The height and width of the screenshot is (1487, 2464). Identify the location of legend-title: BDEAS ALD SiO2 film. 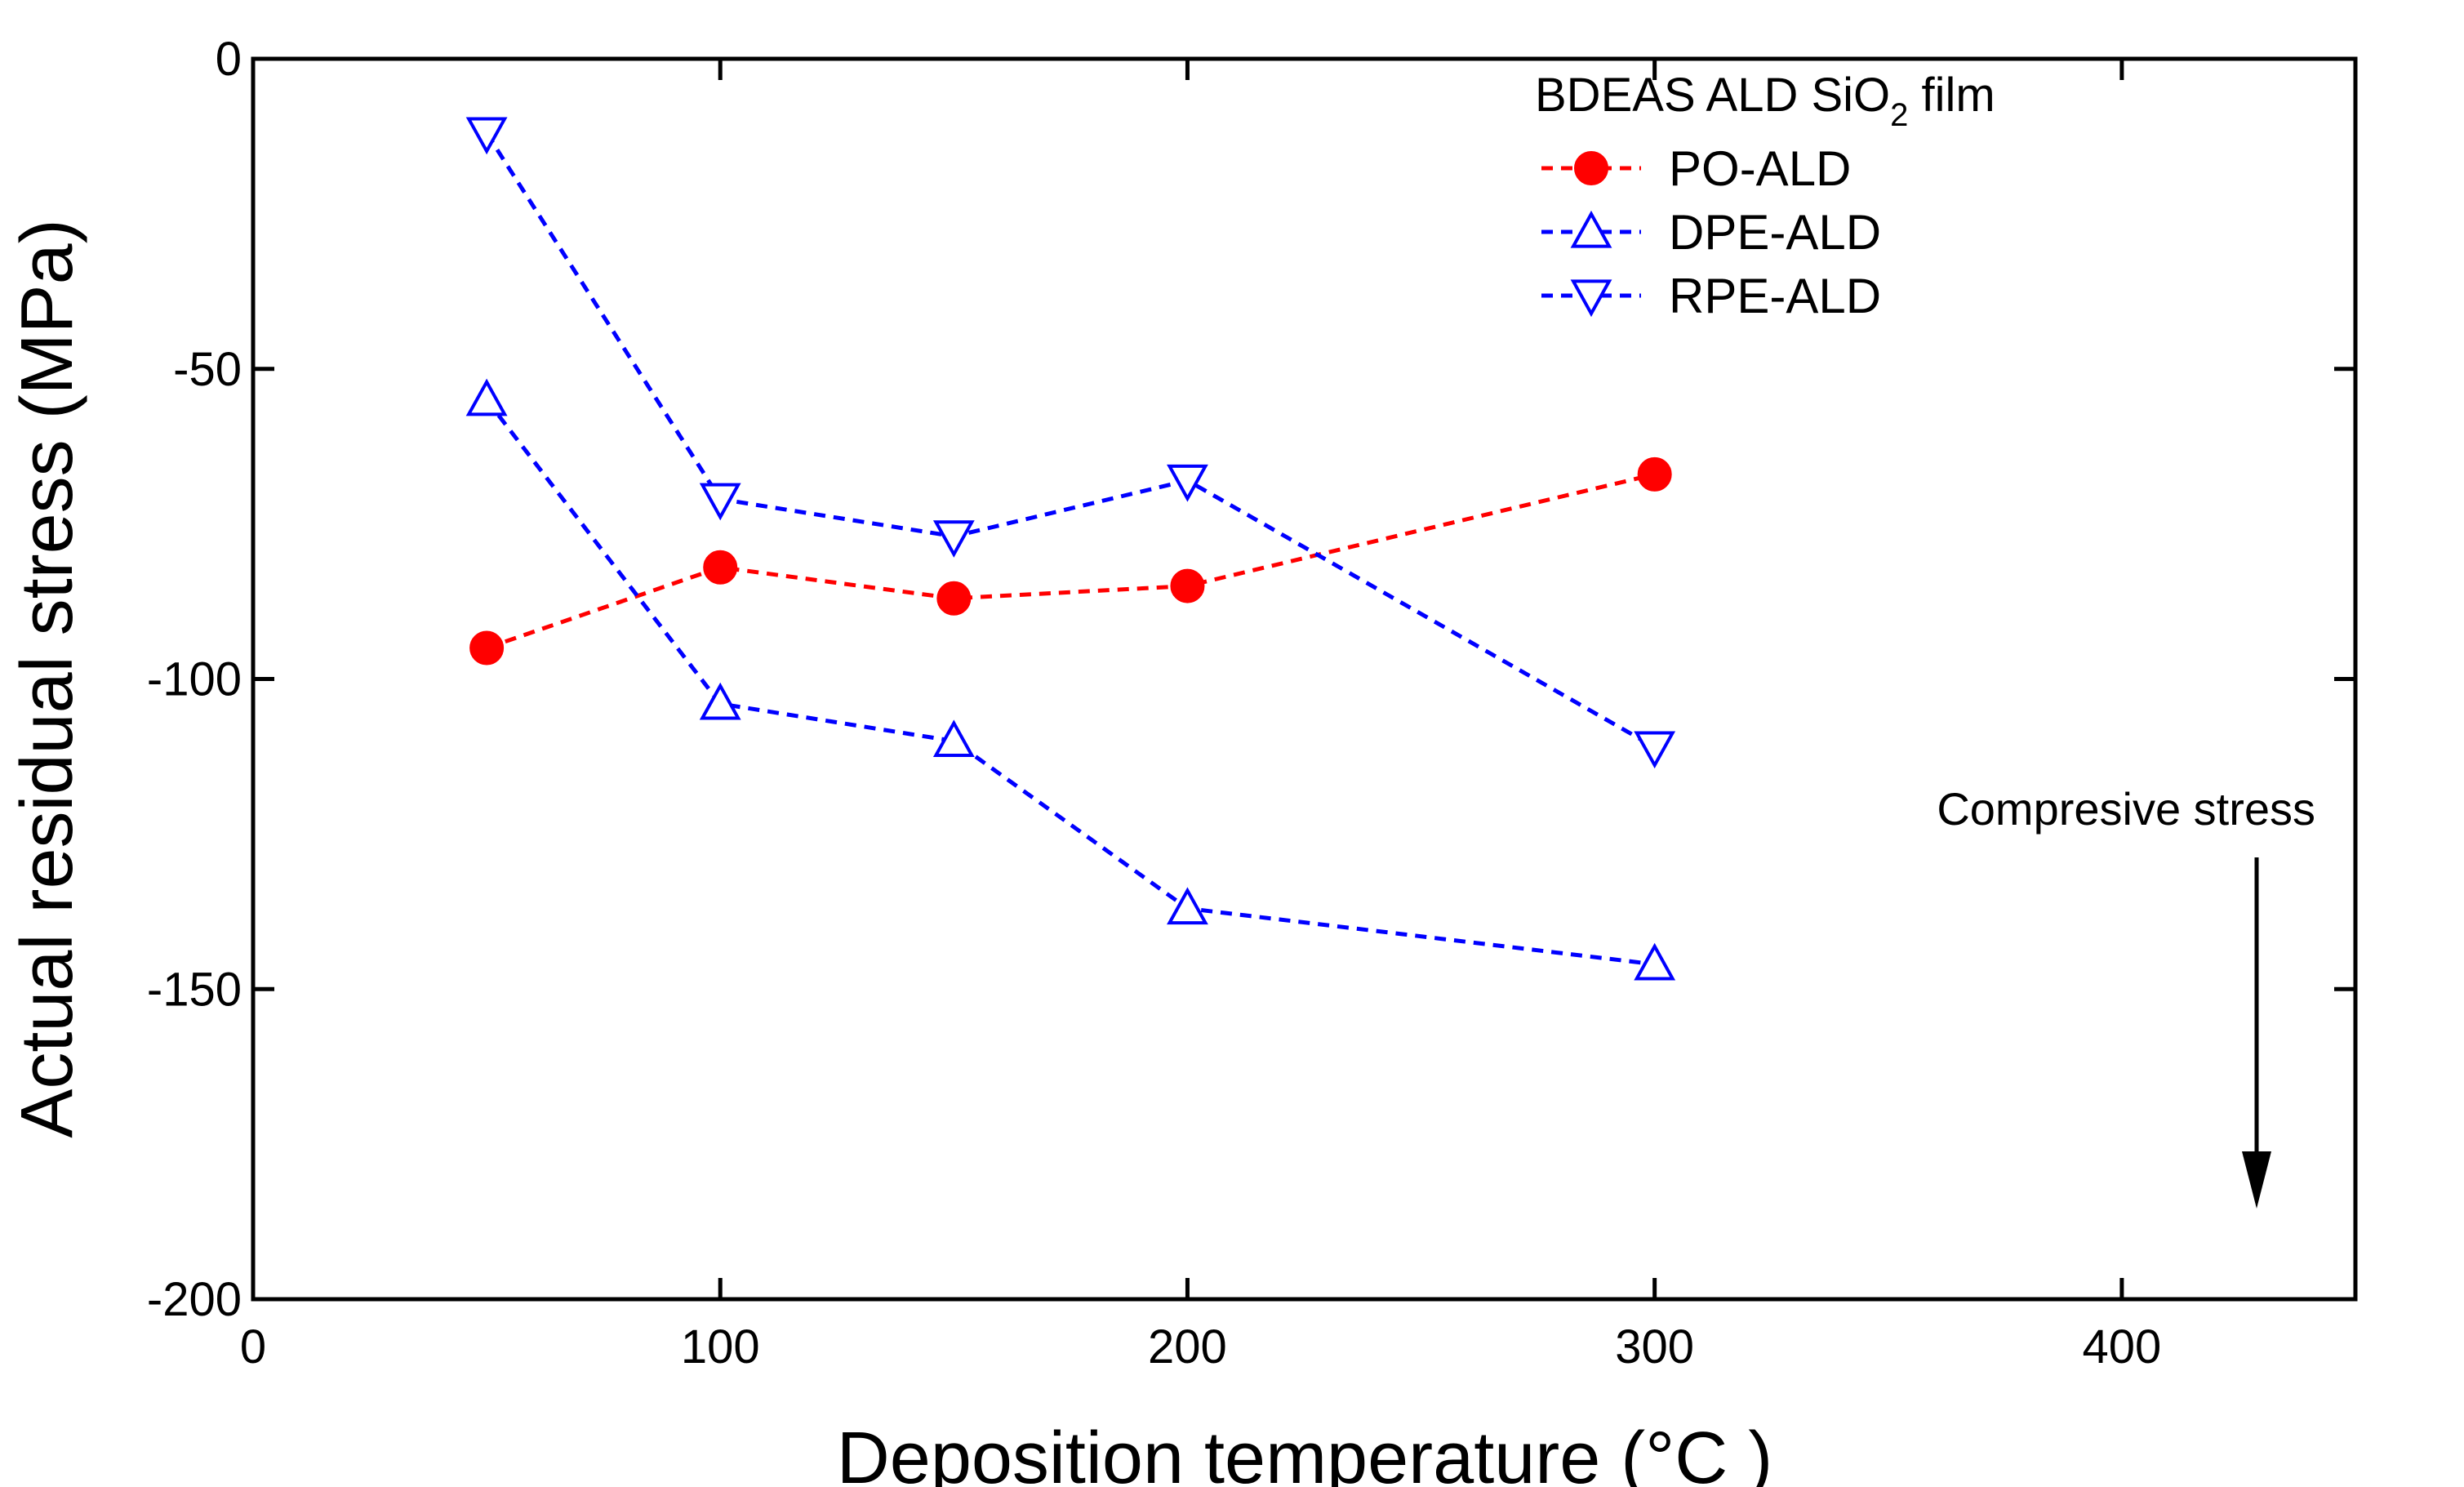
(1765, 101).